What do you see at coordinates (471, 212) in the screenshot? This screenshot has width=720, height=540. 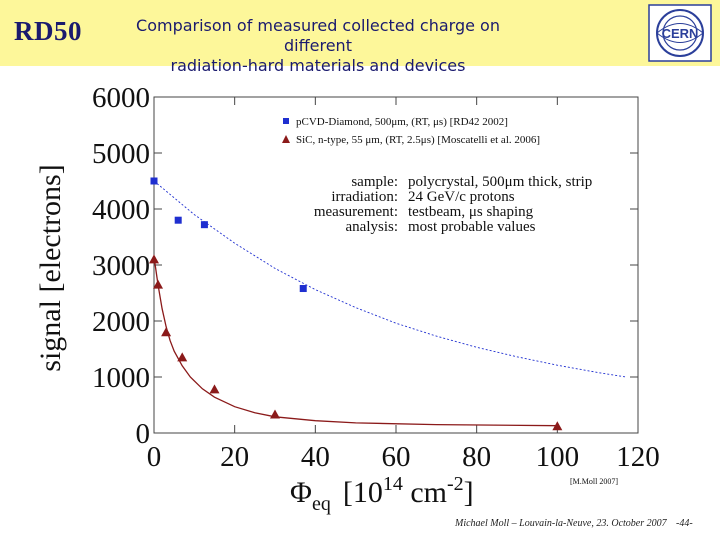 I see `annotation-value-measurement: testbeam, μs shaping` at bounding box center [471, 212].